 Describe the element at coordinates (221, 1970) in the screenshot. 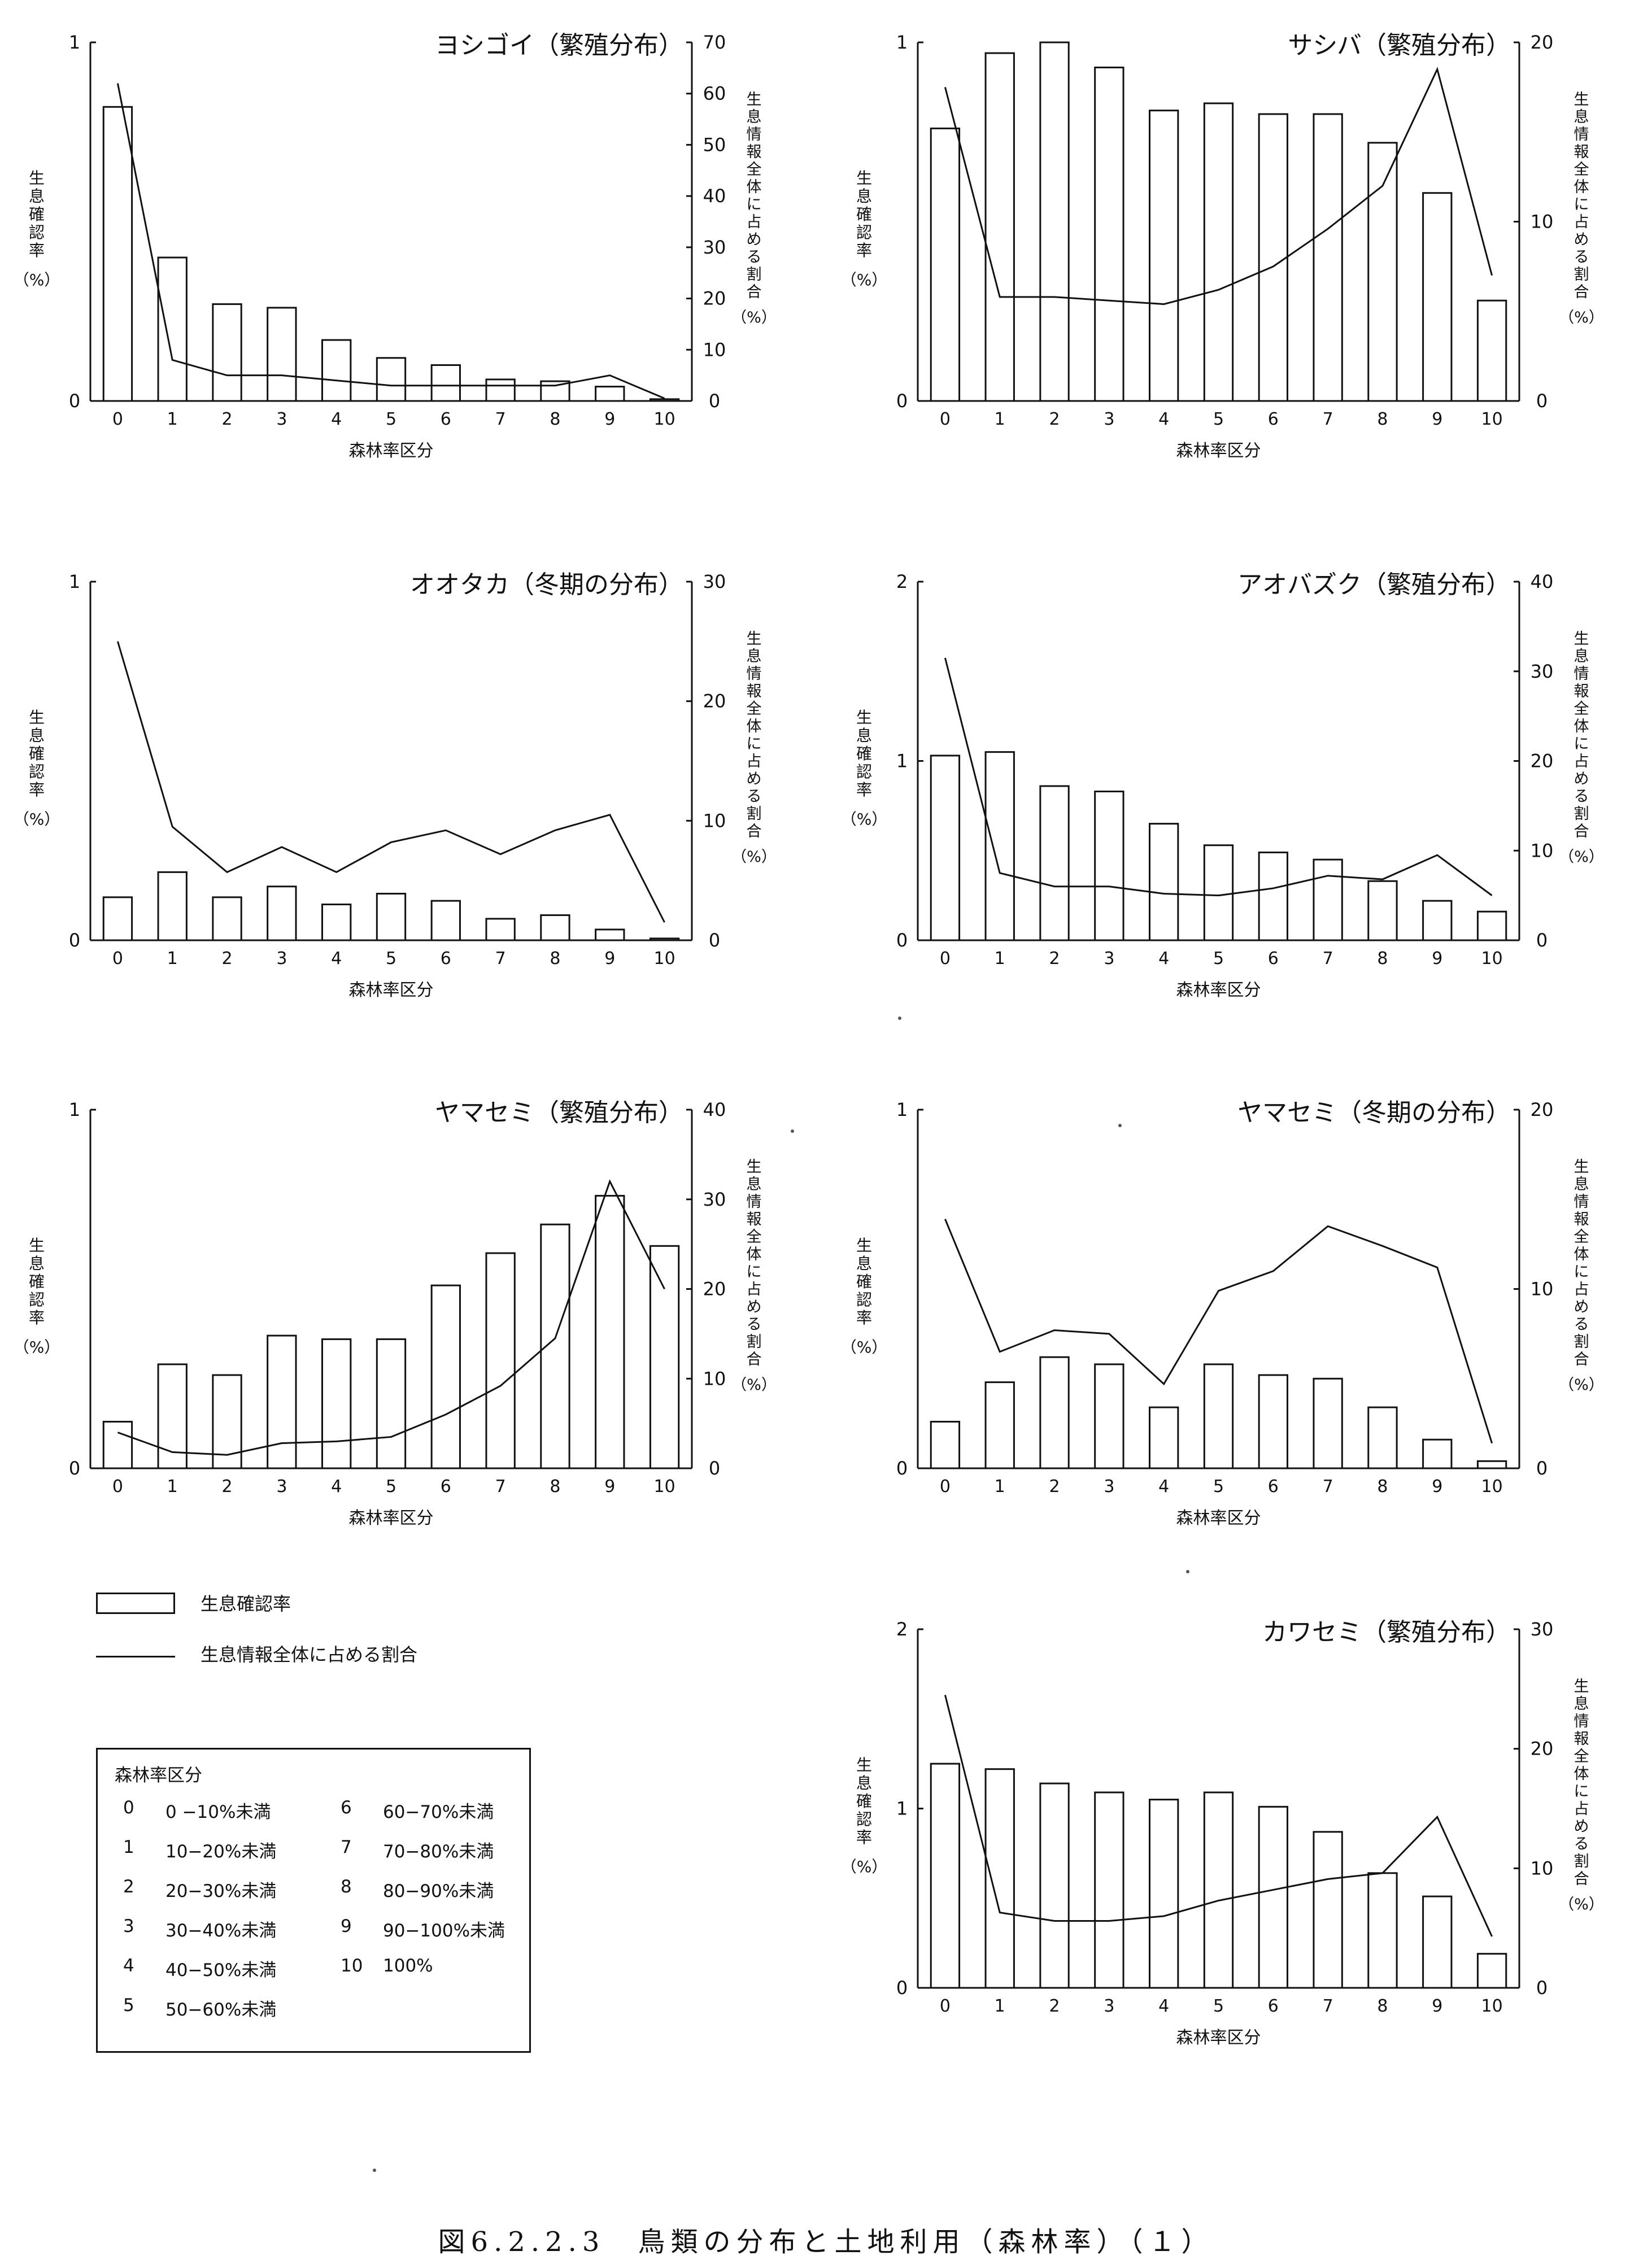

I see `key-range: 40−50%未満` at that location.